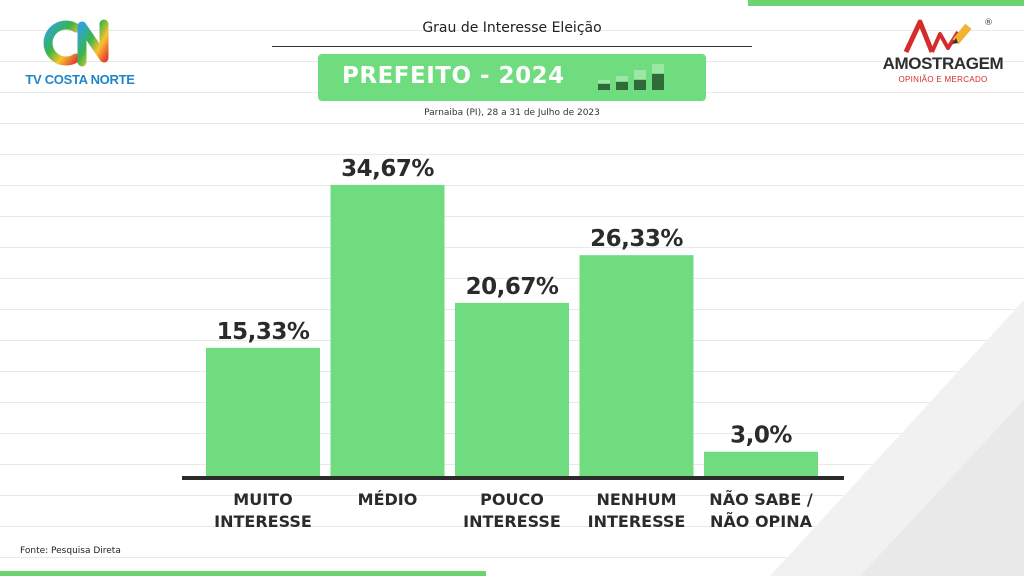 This screenshot has width=1024, height=576. I want to click on source-note: Fonte: Pesquisa Direta, so click(70, 551).